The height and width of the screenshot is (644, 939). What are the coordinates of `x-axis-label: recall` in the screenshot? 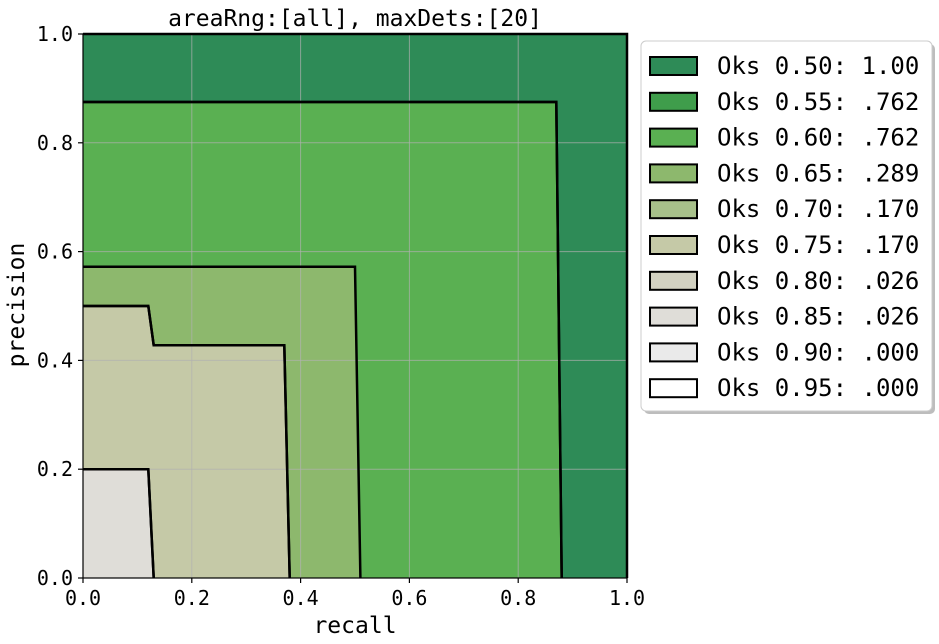 It's located at (354, 626).